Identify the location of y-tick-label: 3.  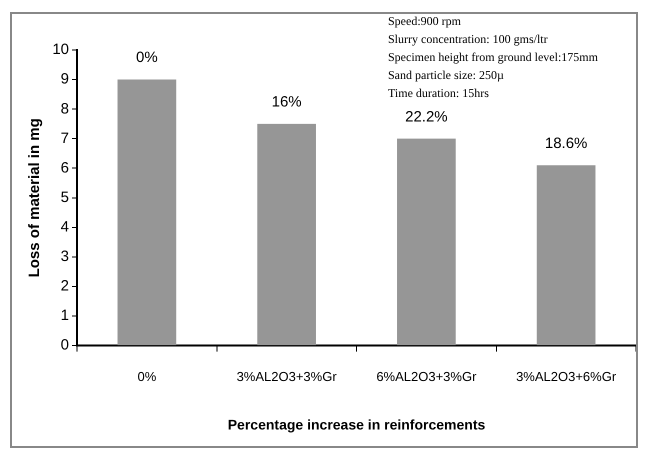
(64, 257).